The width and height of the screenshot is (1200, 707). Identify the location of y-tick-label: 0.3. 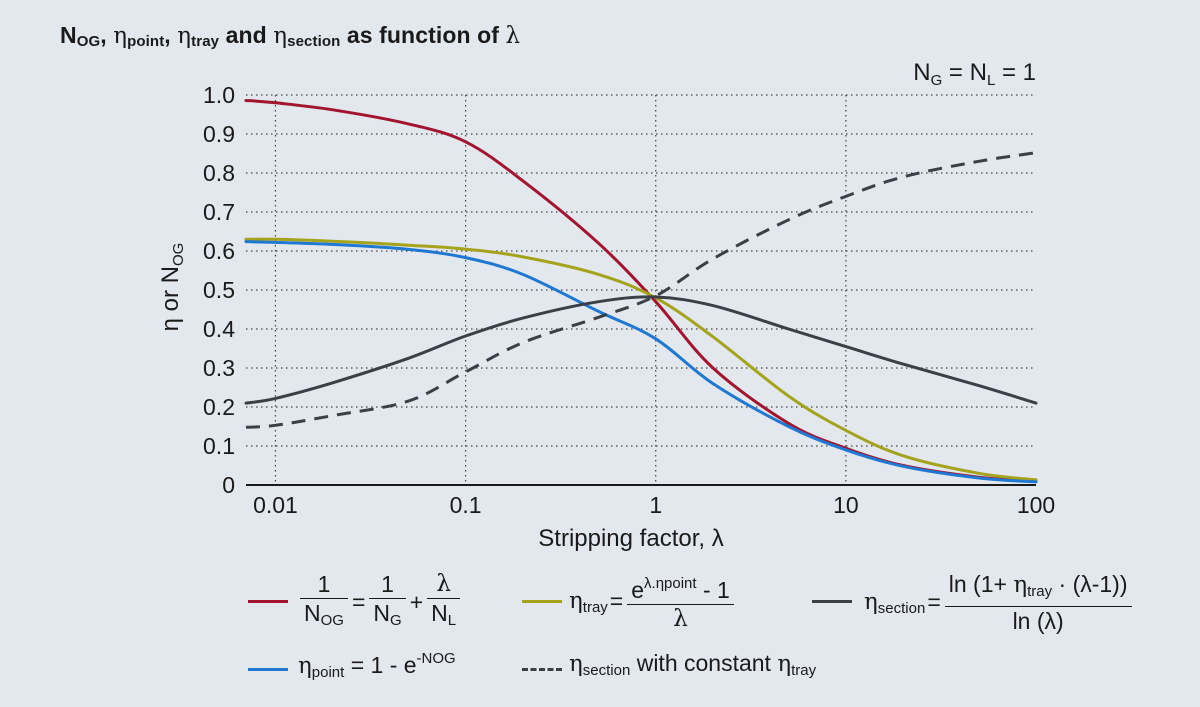
(219, 368).